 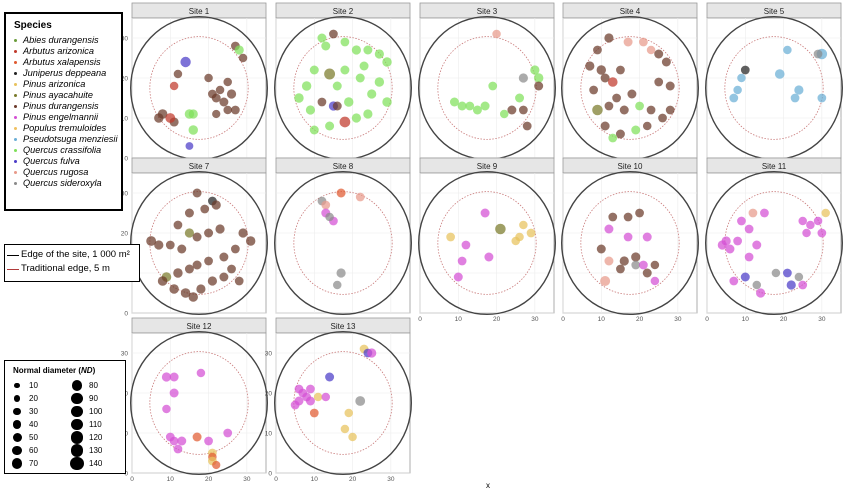 What do you see at coordinates (65, 73) in the screenshot?
I see `species-legend-label: Juniperus deppeana` at bounding box center [65, 73].